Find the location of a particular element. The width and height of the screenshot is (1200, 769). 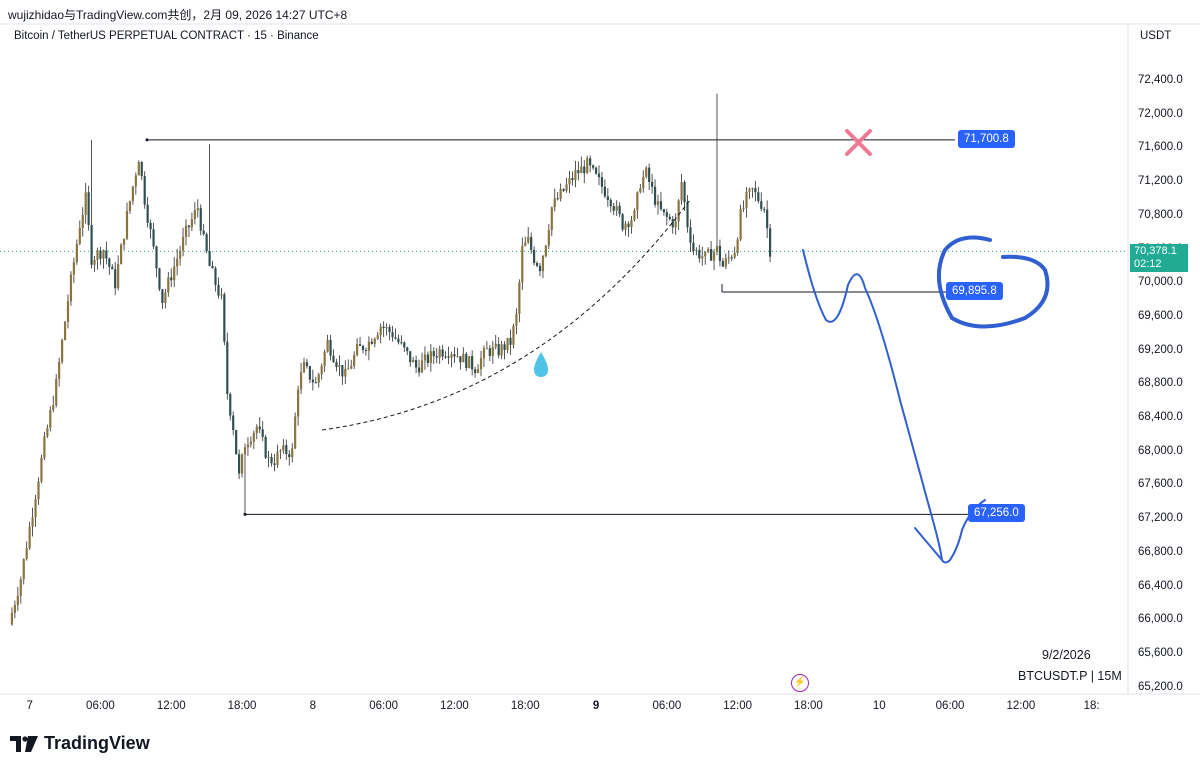

circle-highlight is located at coordinates (993, 282).